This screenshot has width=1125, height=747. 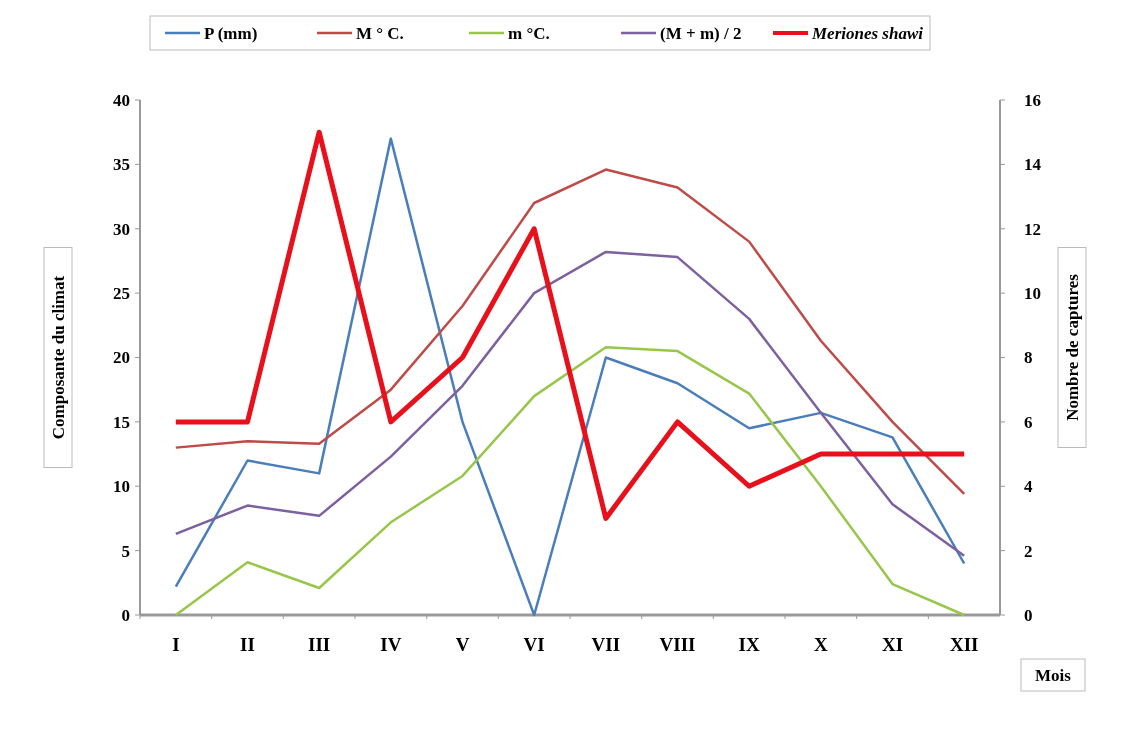 What do you see at coordinates (1028, 551) in the screenshot?
I see `y2-tick-label: 2` at bounding box center [1028, 551].